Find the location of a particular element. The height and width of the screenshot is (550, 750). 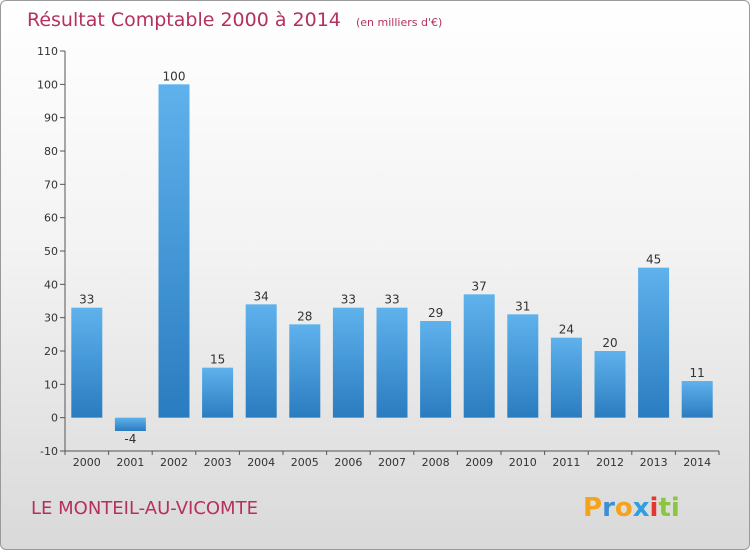

y-tick-label: 30 is located at coordinates (51, 318).